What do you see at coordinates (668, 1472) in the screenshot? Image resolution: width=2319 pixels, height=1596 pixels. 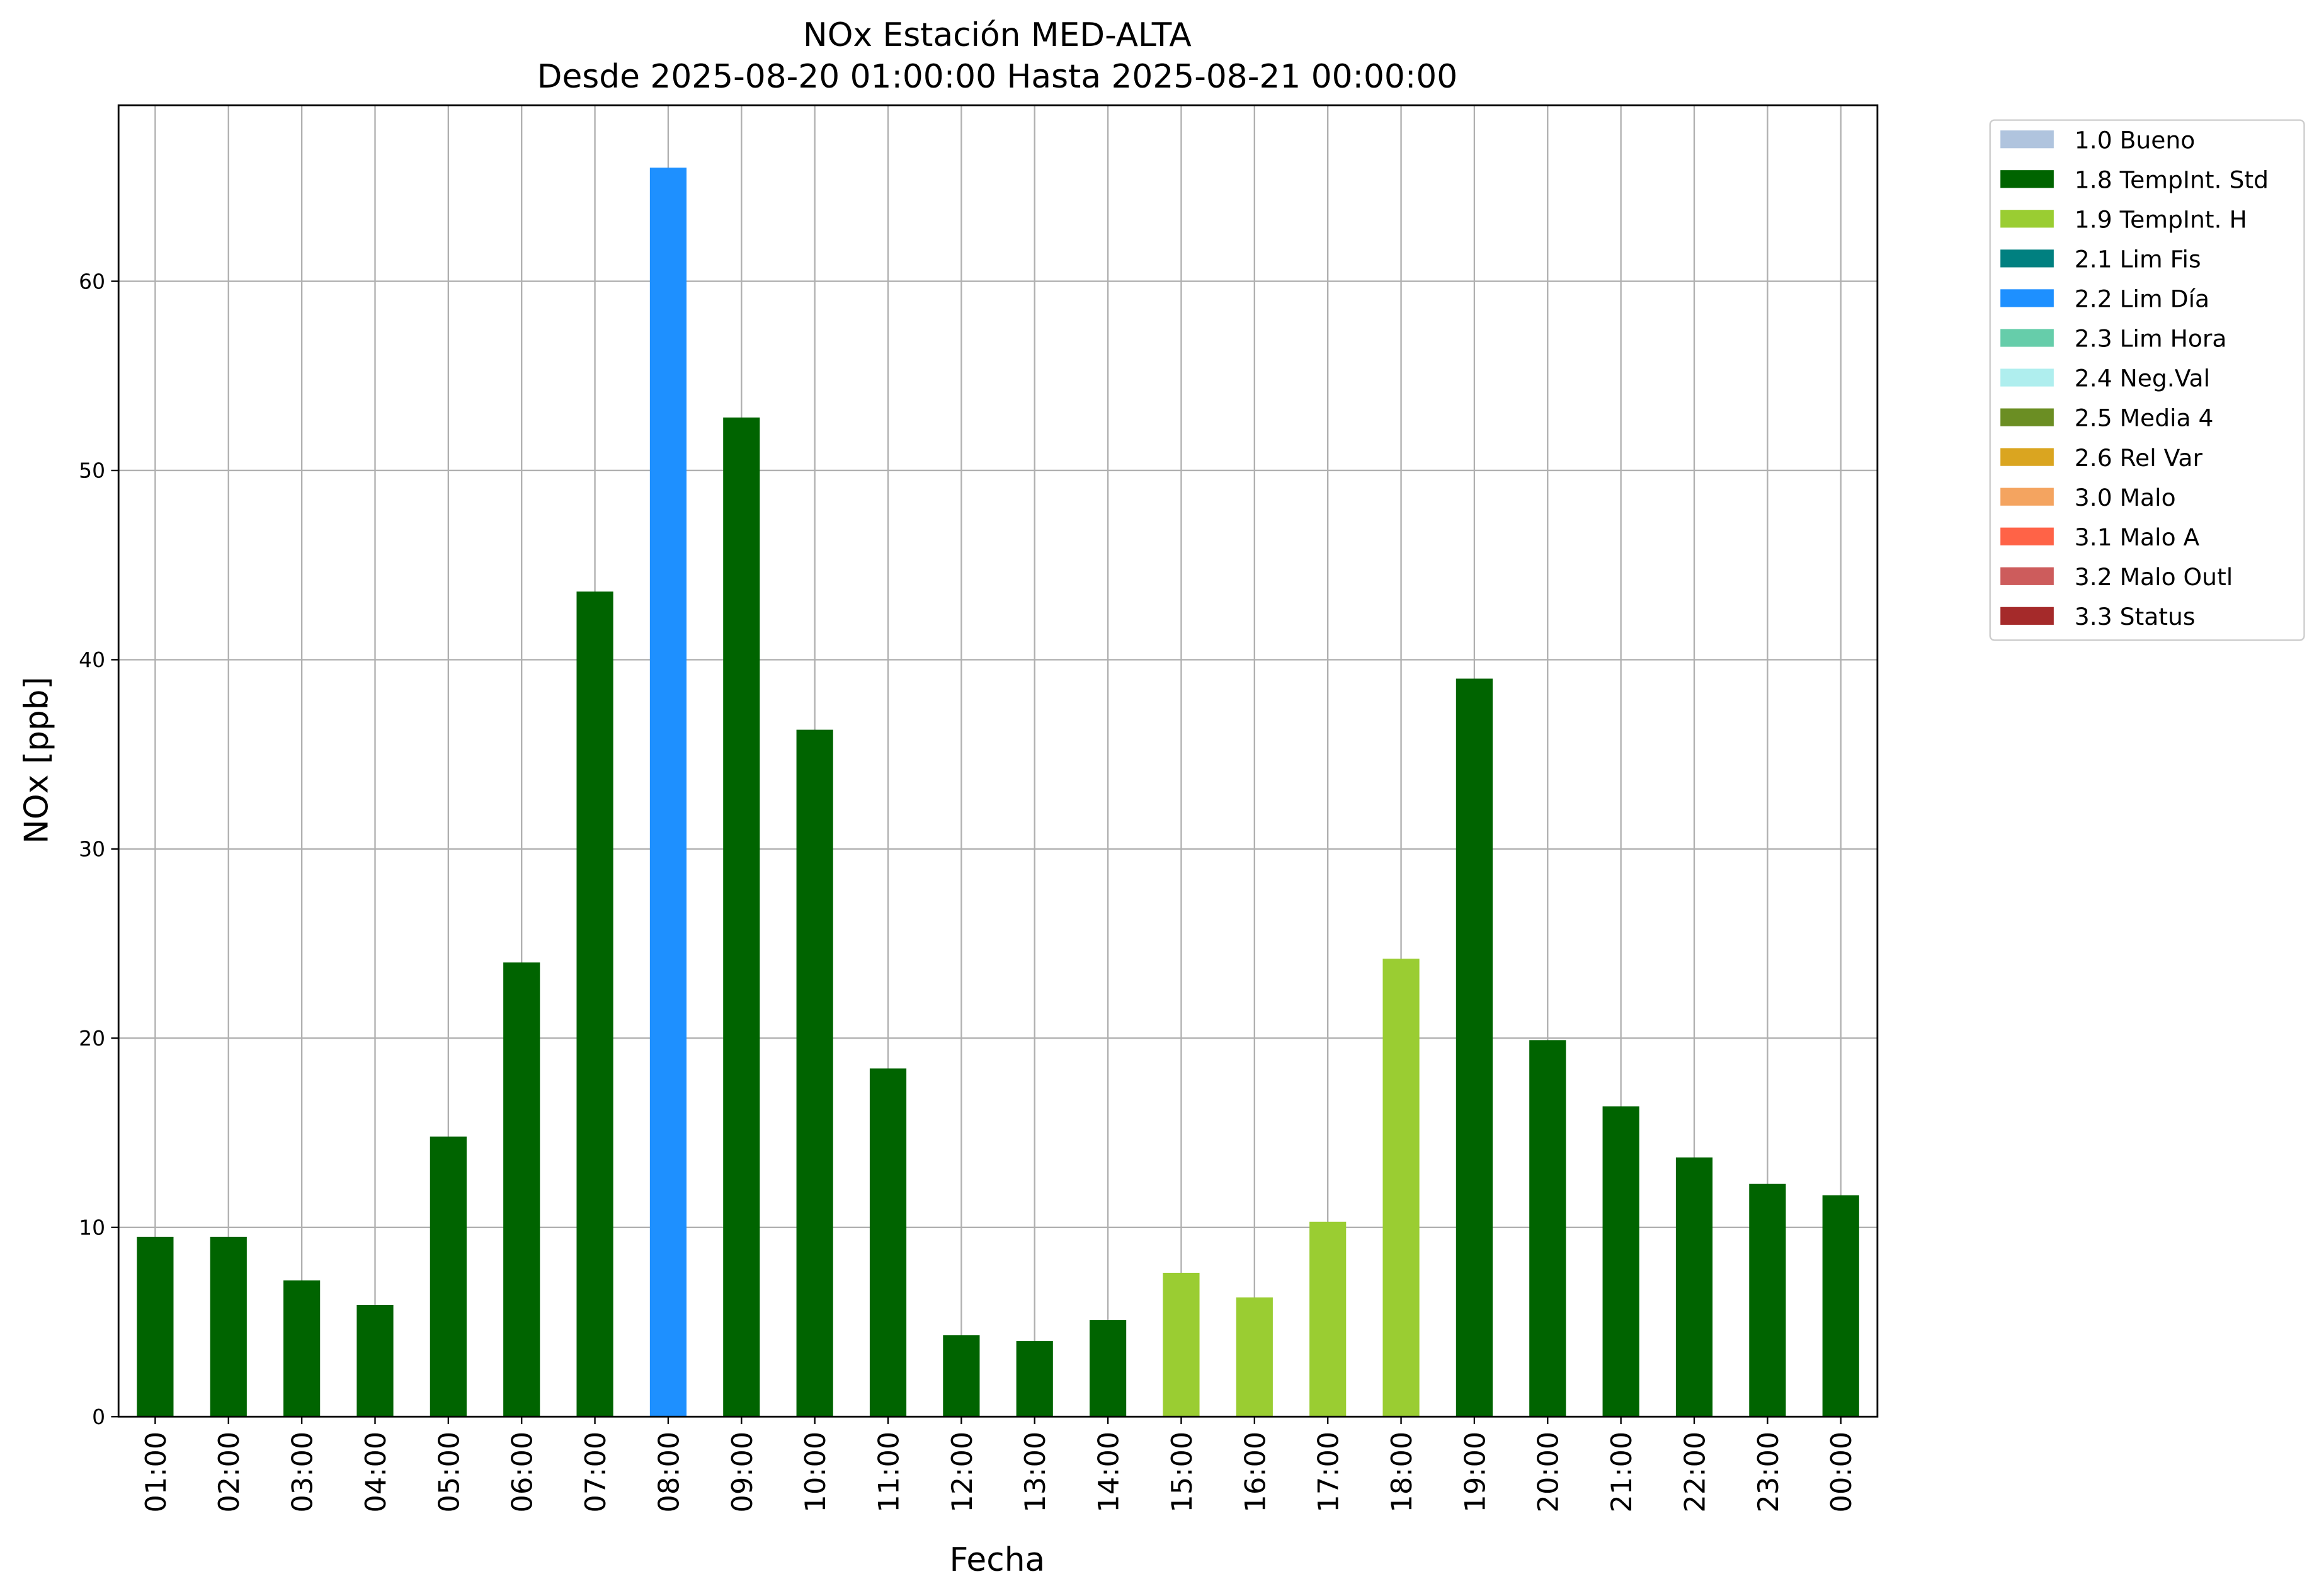 I see `x-tick-label: 08:00` at bounding box center [668, 1472].